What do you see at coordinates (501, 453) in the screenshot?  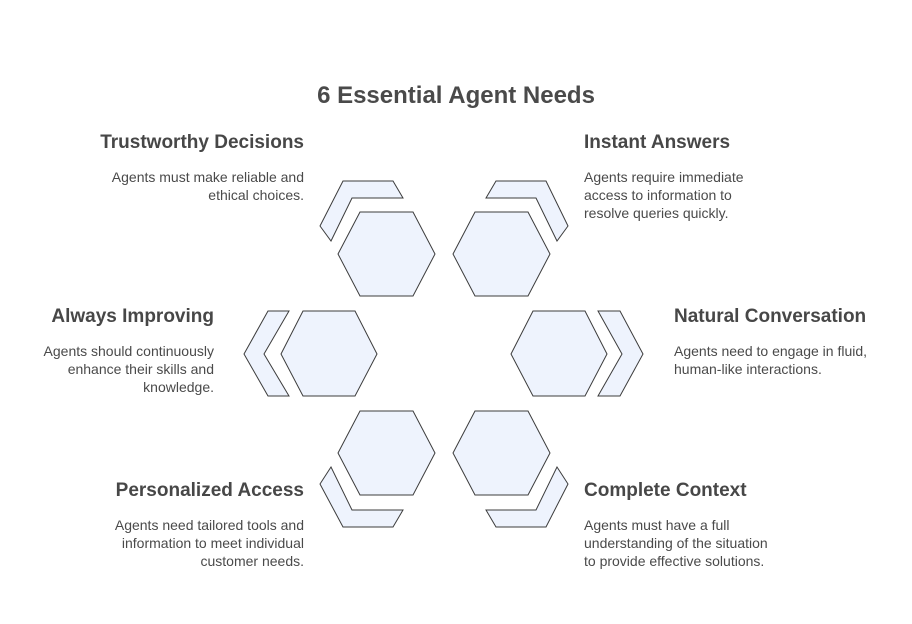 I see `hexagon-complete-context` at bounding box center [501, 453].